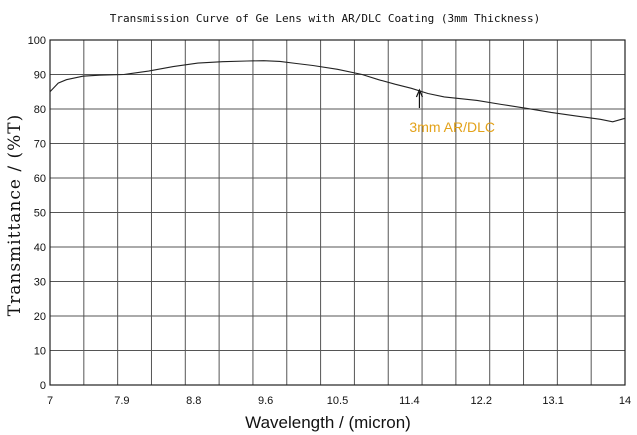  I want to click on x-tick-label: 7, so click(50, 401).